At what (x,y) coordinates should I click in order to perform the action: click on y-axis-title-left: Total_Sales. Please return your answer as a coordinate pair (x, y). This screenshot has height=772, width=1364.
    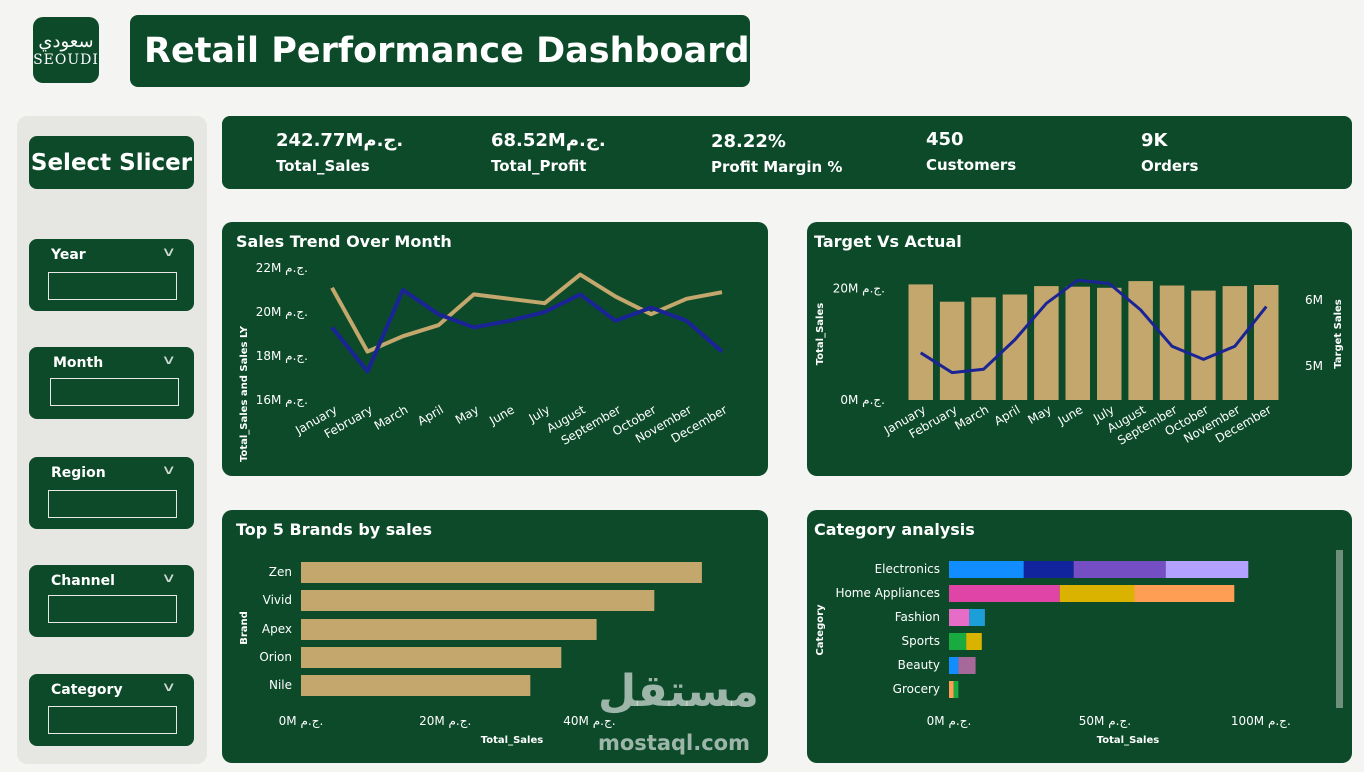
    Looking at the image, I should click on (820, 334).